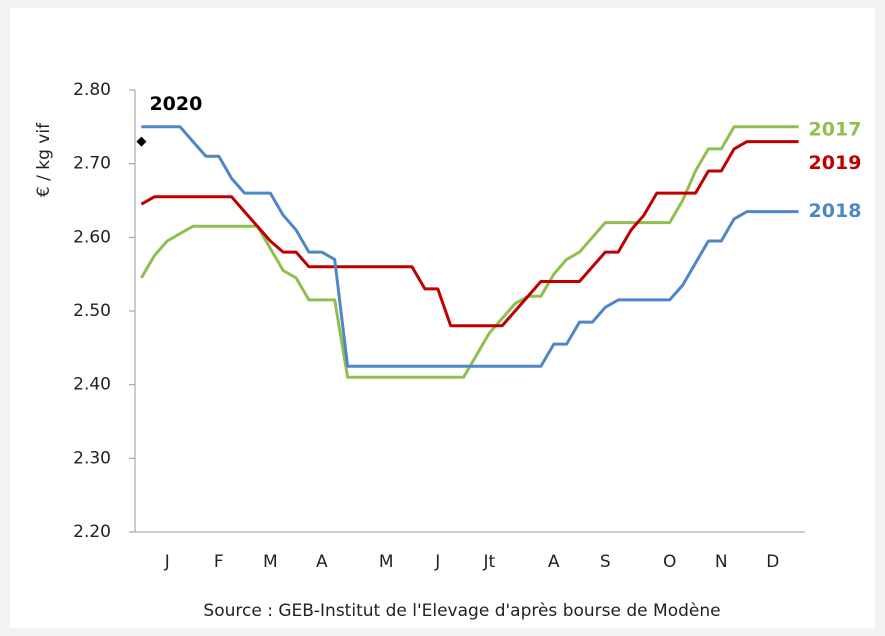 The height and width of the screenshot is (636, 885). What do you see at coordinates (721, 562) in the screenshot?
I see `x-tick-label: N` at bounding box center [721, 562].